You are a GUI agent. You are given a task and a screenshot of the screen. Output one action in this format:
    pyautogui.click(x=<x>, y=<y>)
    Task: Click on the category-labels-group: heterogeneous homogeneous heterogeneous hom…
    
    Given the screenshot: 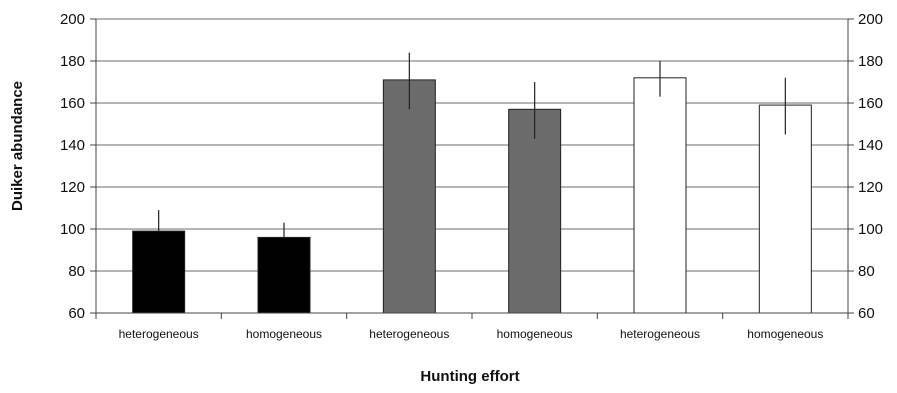 What is the action you would take?
    pyautogui.click(x=471, y=334)
    